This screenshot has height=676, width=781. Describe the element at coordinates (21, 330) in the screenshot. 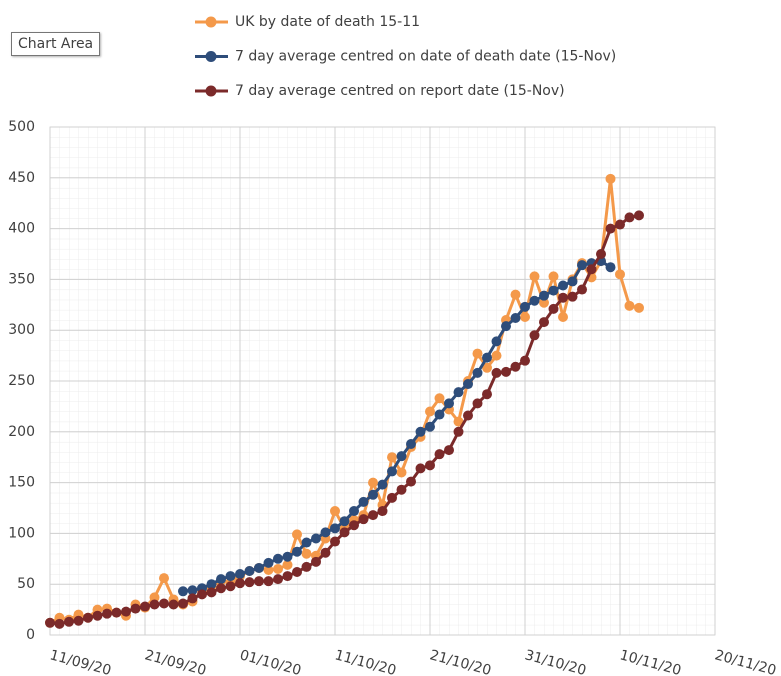

I see `y-tick-label: 300` at that location.